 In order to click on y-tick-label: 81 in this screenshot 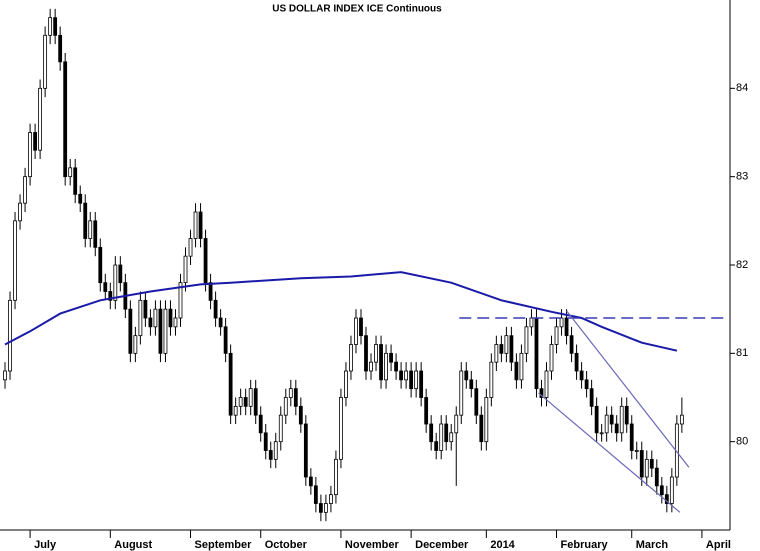, I will do `click(742, 353)`.